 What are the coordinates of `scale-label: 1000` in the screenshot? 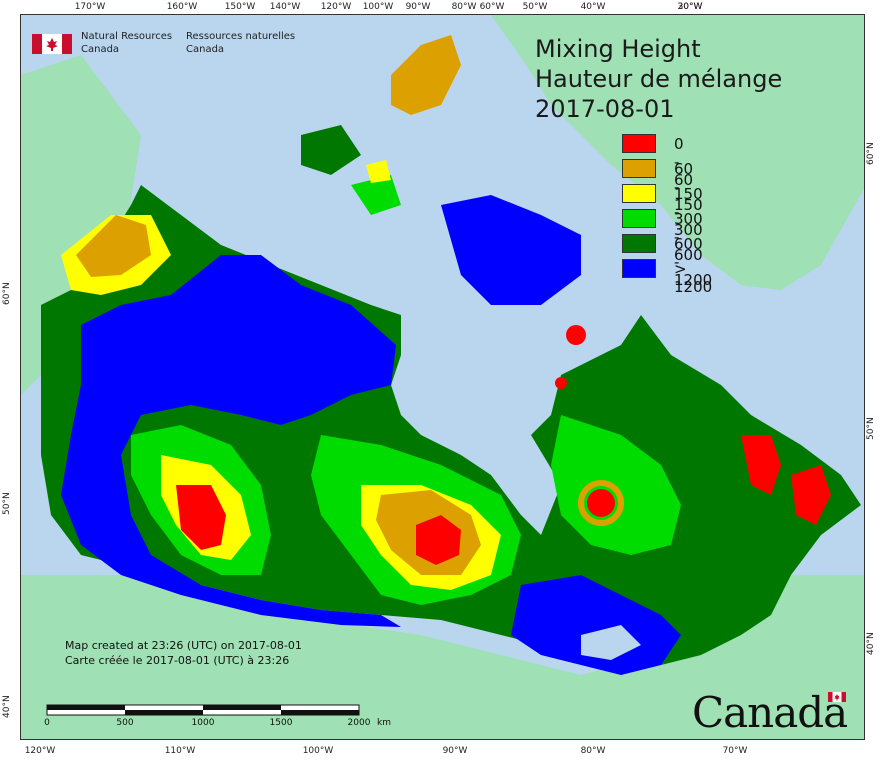 It's located at (203, 723).